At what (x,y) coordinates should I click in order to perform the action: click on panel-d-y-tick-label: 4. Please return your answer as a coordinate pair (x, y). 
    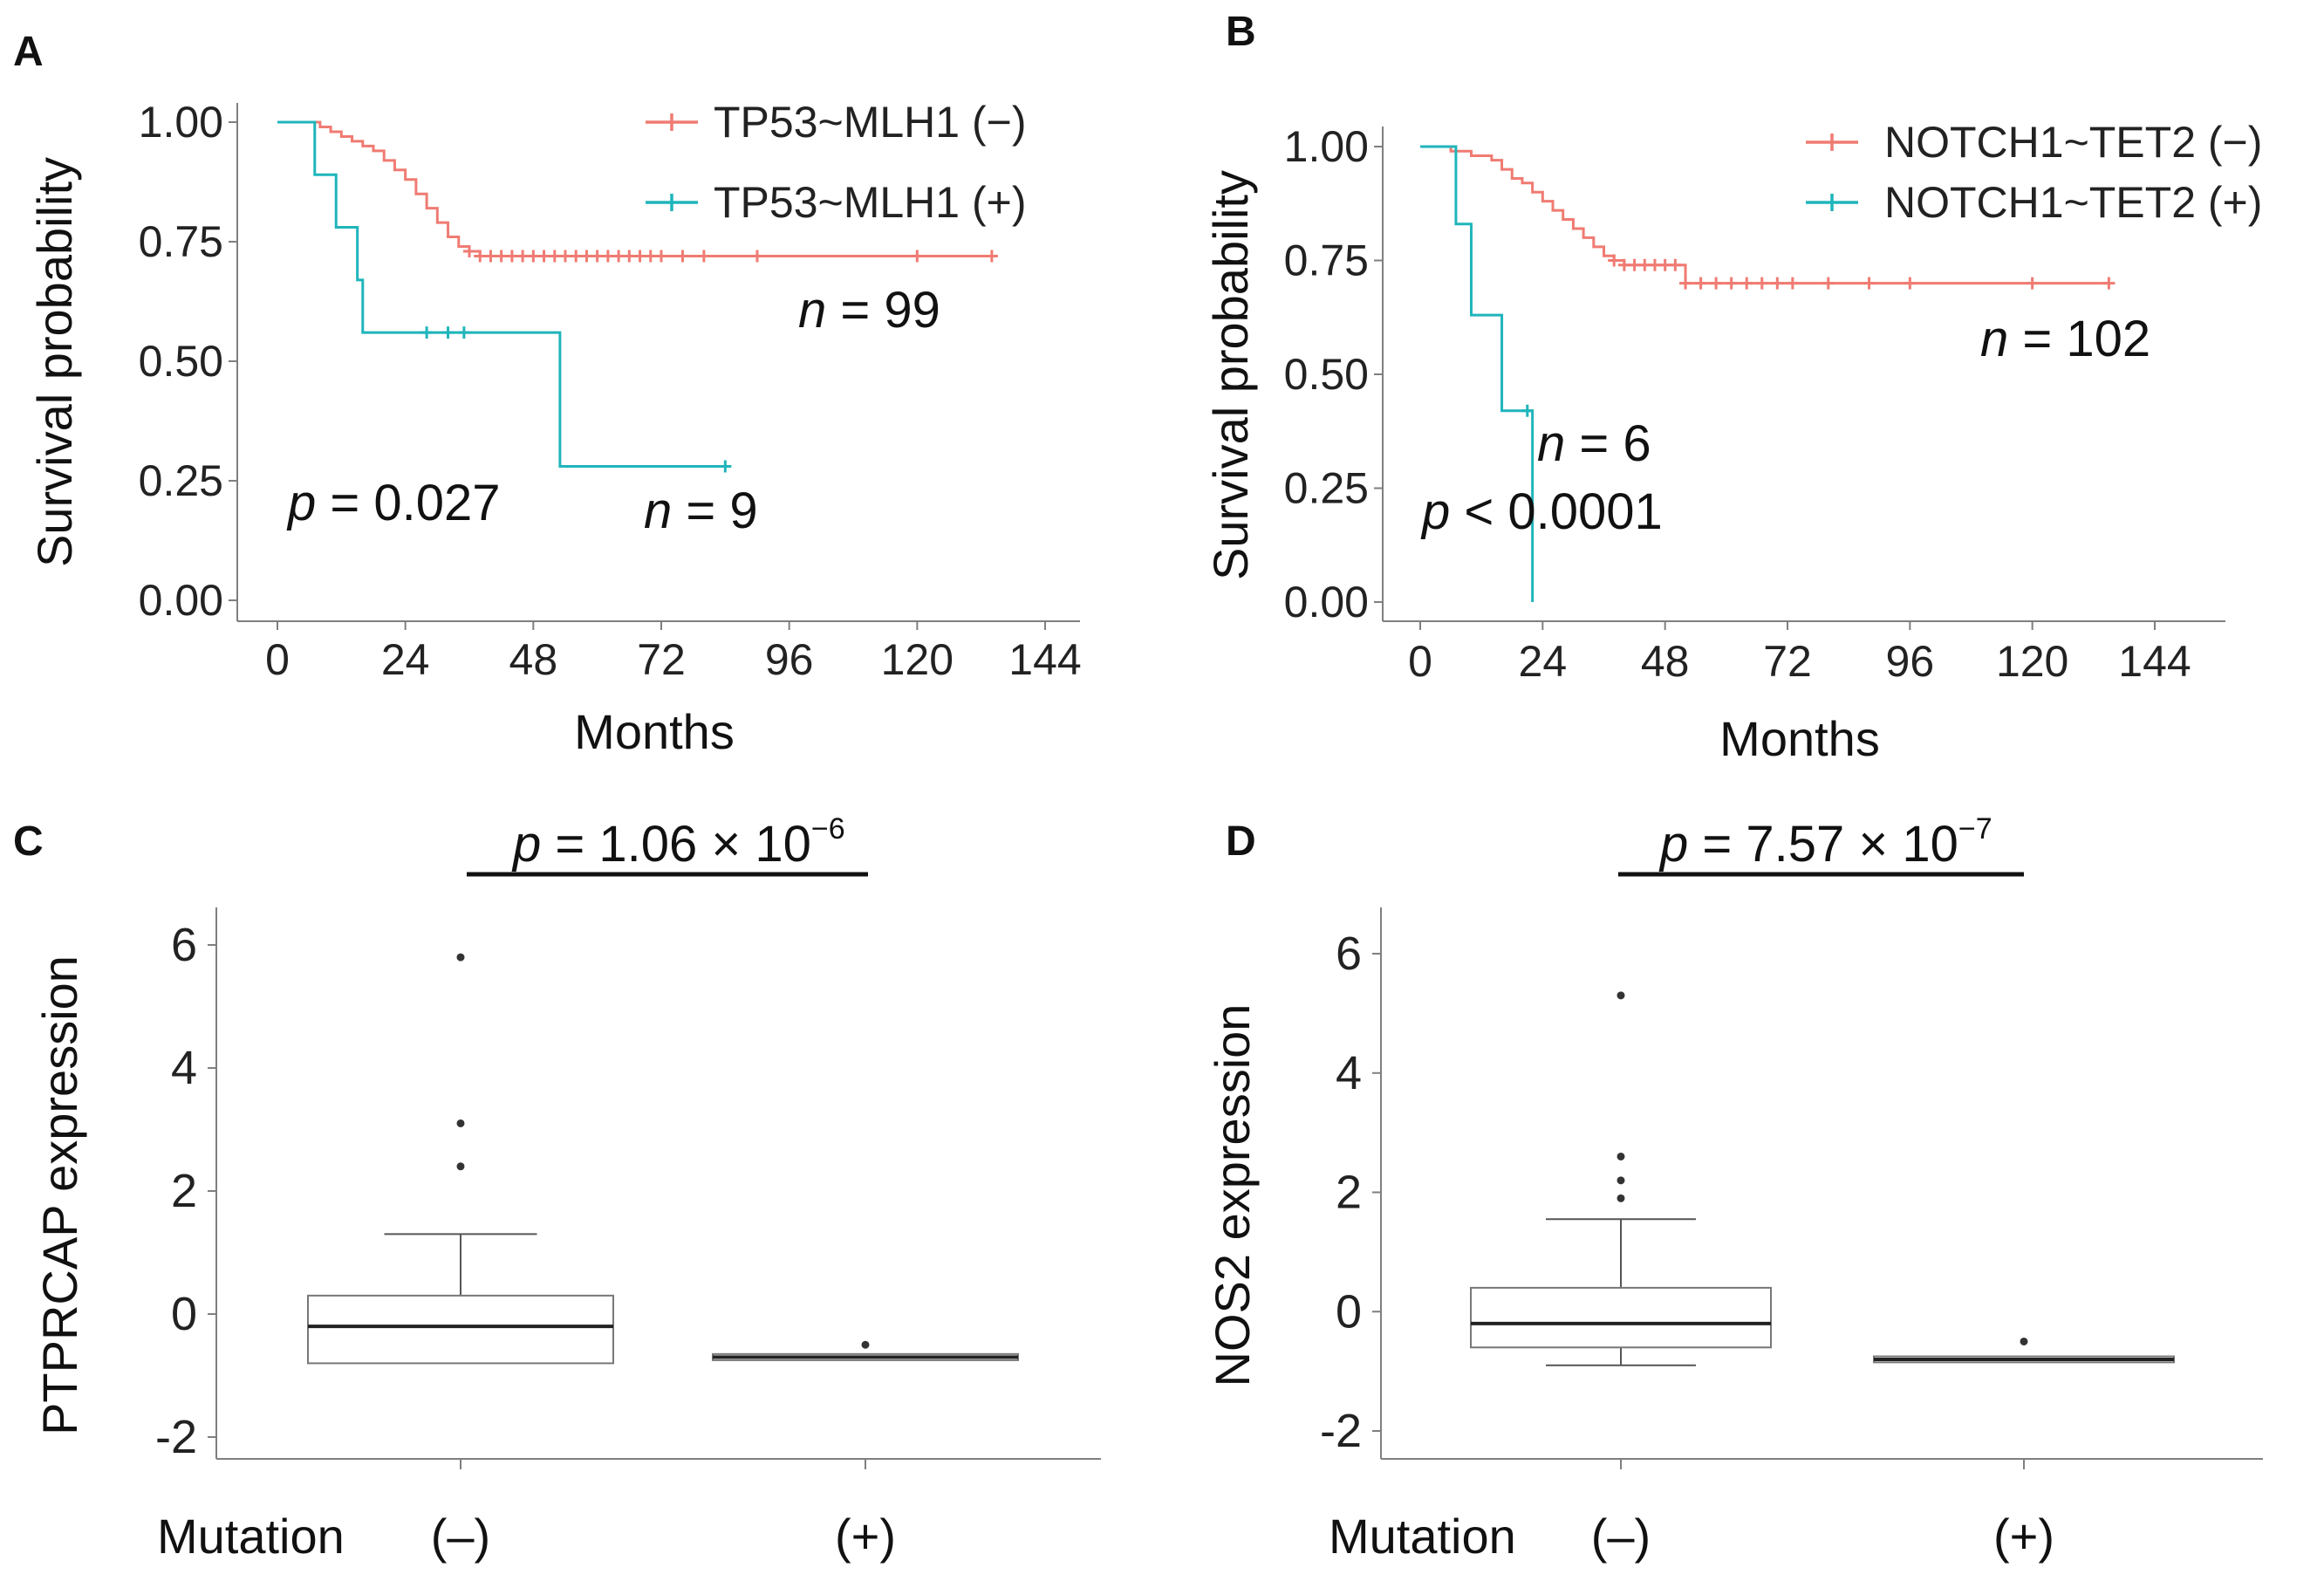
    Looking at the image, I should click on (1349, 1073).